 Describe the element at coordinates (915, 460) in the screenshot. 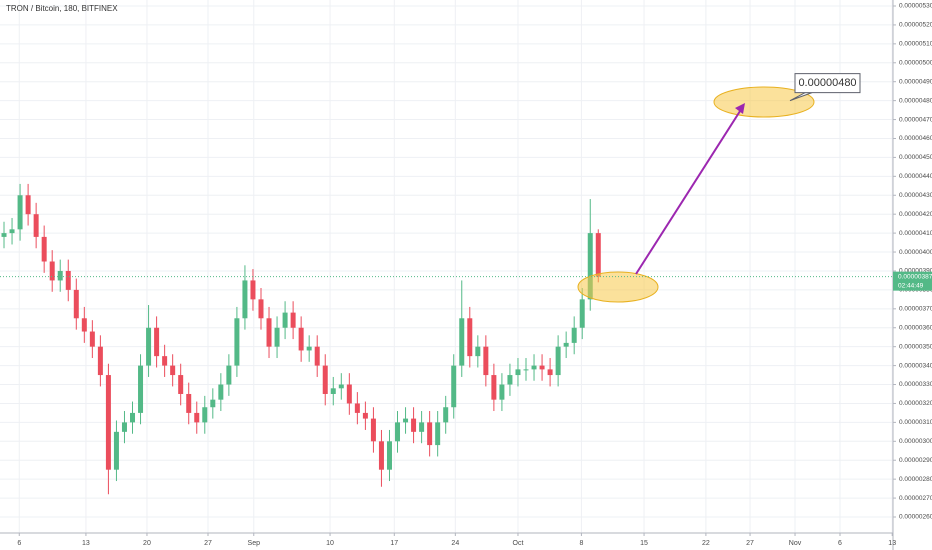

I see `y-tick-label: 0.00000290` at that location.